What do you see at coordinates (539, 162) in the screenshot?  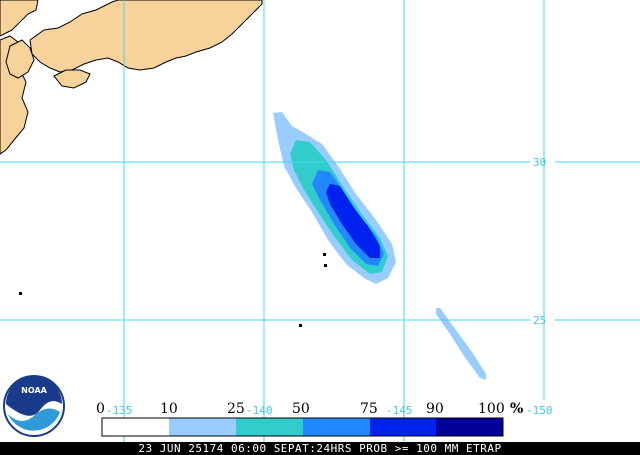 I see `lat-label-30: 30` at bounding box center [539, 162].